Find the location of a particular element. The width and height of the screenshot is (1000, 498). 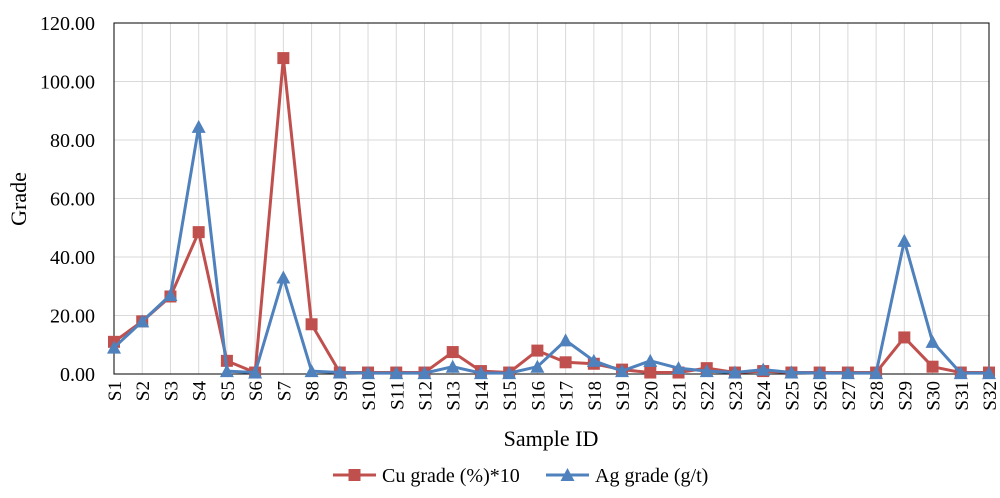

x-tick-label: S8 is located at coordinates (313, 391).